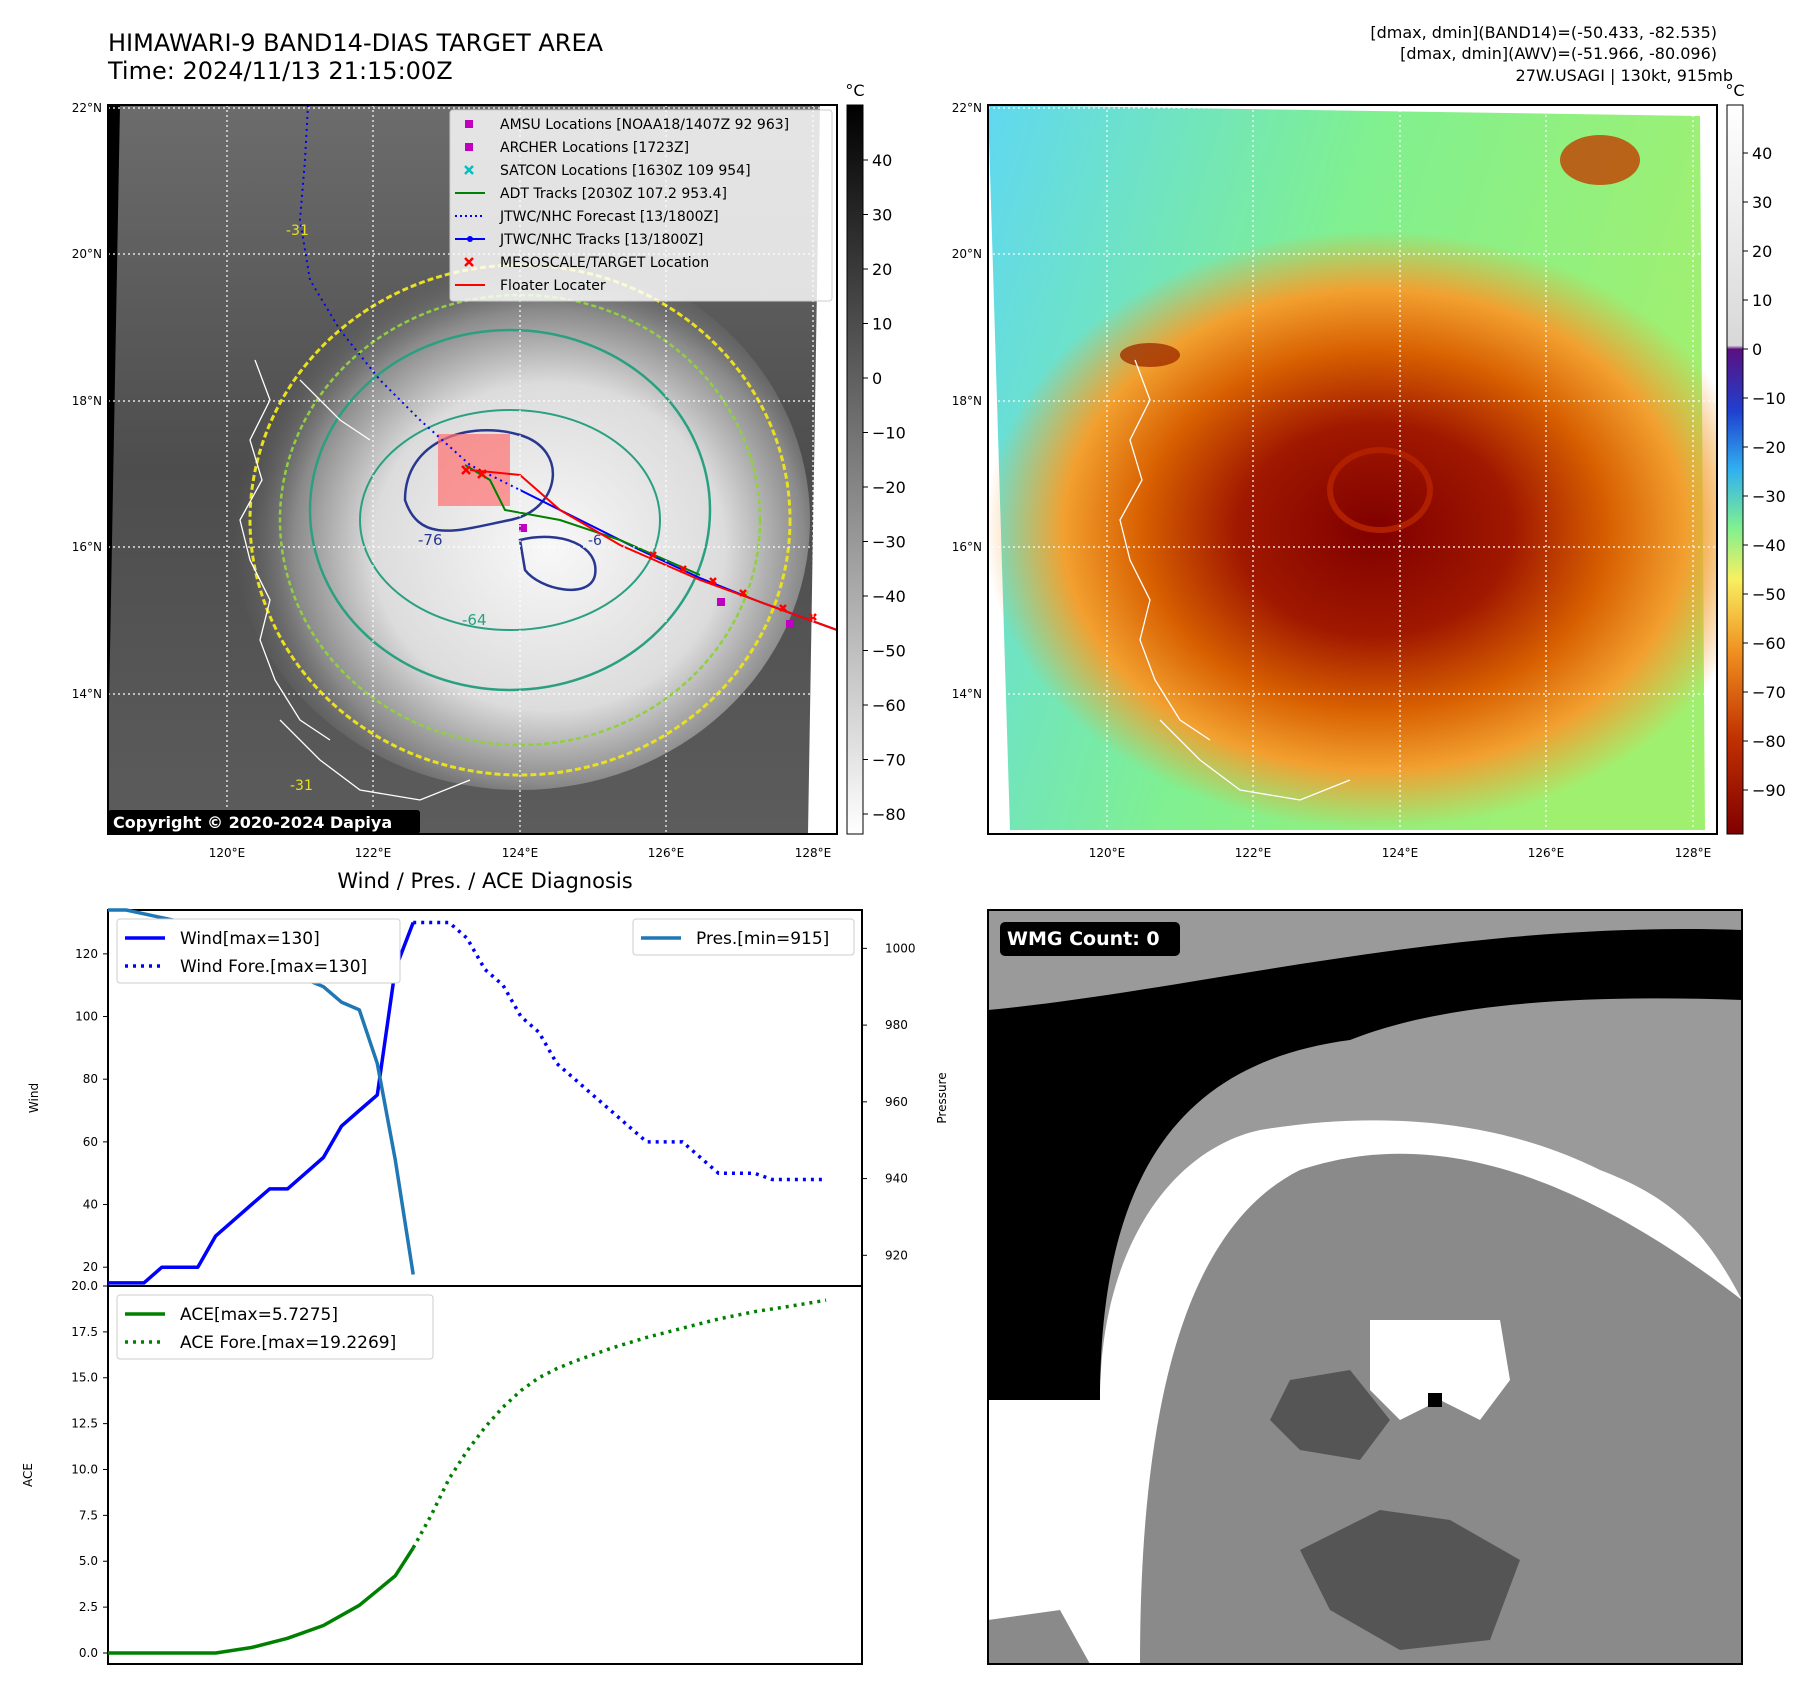 The height and width of the screenshot is (1693, 1801). What do you see at coordinates (409, 298) in the screenshot?
I see `ir-forecast-track` at bounding box center [409, 298].